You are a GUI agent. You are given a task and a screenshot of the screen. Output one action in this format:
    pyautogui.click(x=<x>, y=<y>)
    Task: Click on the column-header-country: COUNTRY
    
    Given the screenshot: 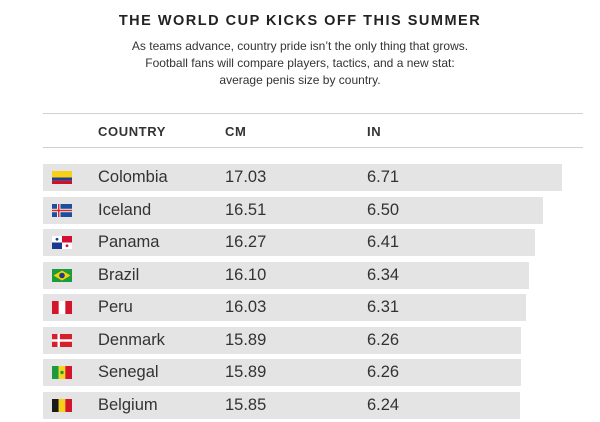 What is the action you would take?
    pyautogui.click(x=132, y=131)
    